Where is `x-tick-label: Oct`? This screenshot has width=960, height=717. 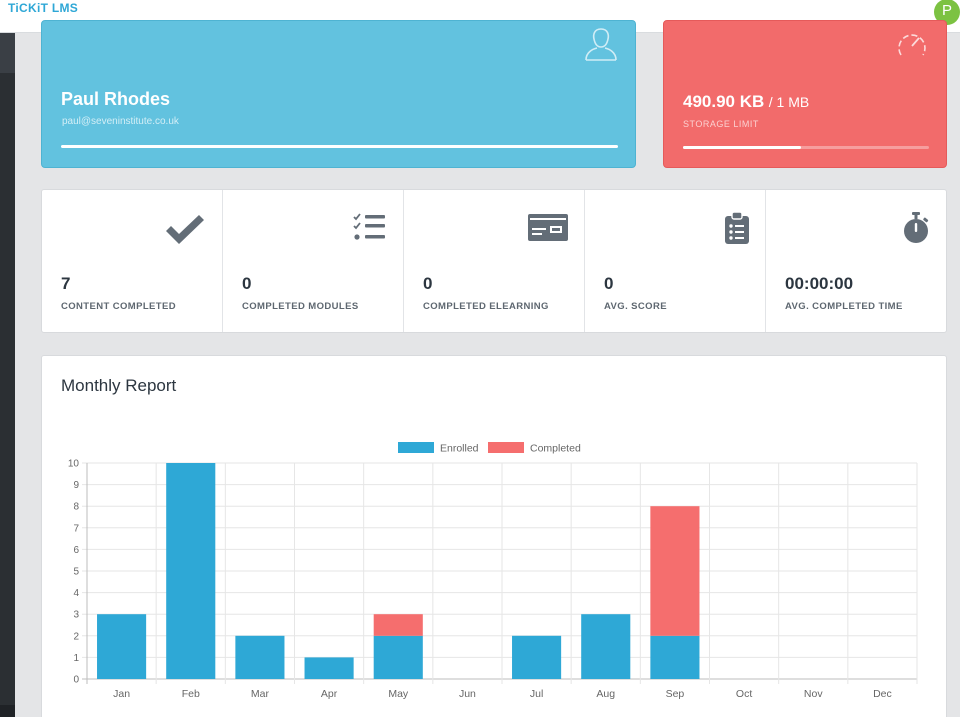
x-tick-label: Oct is located at coordinates (744, 694).